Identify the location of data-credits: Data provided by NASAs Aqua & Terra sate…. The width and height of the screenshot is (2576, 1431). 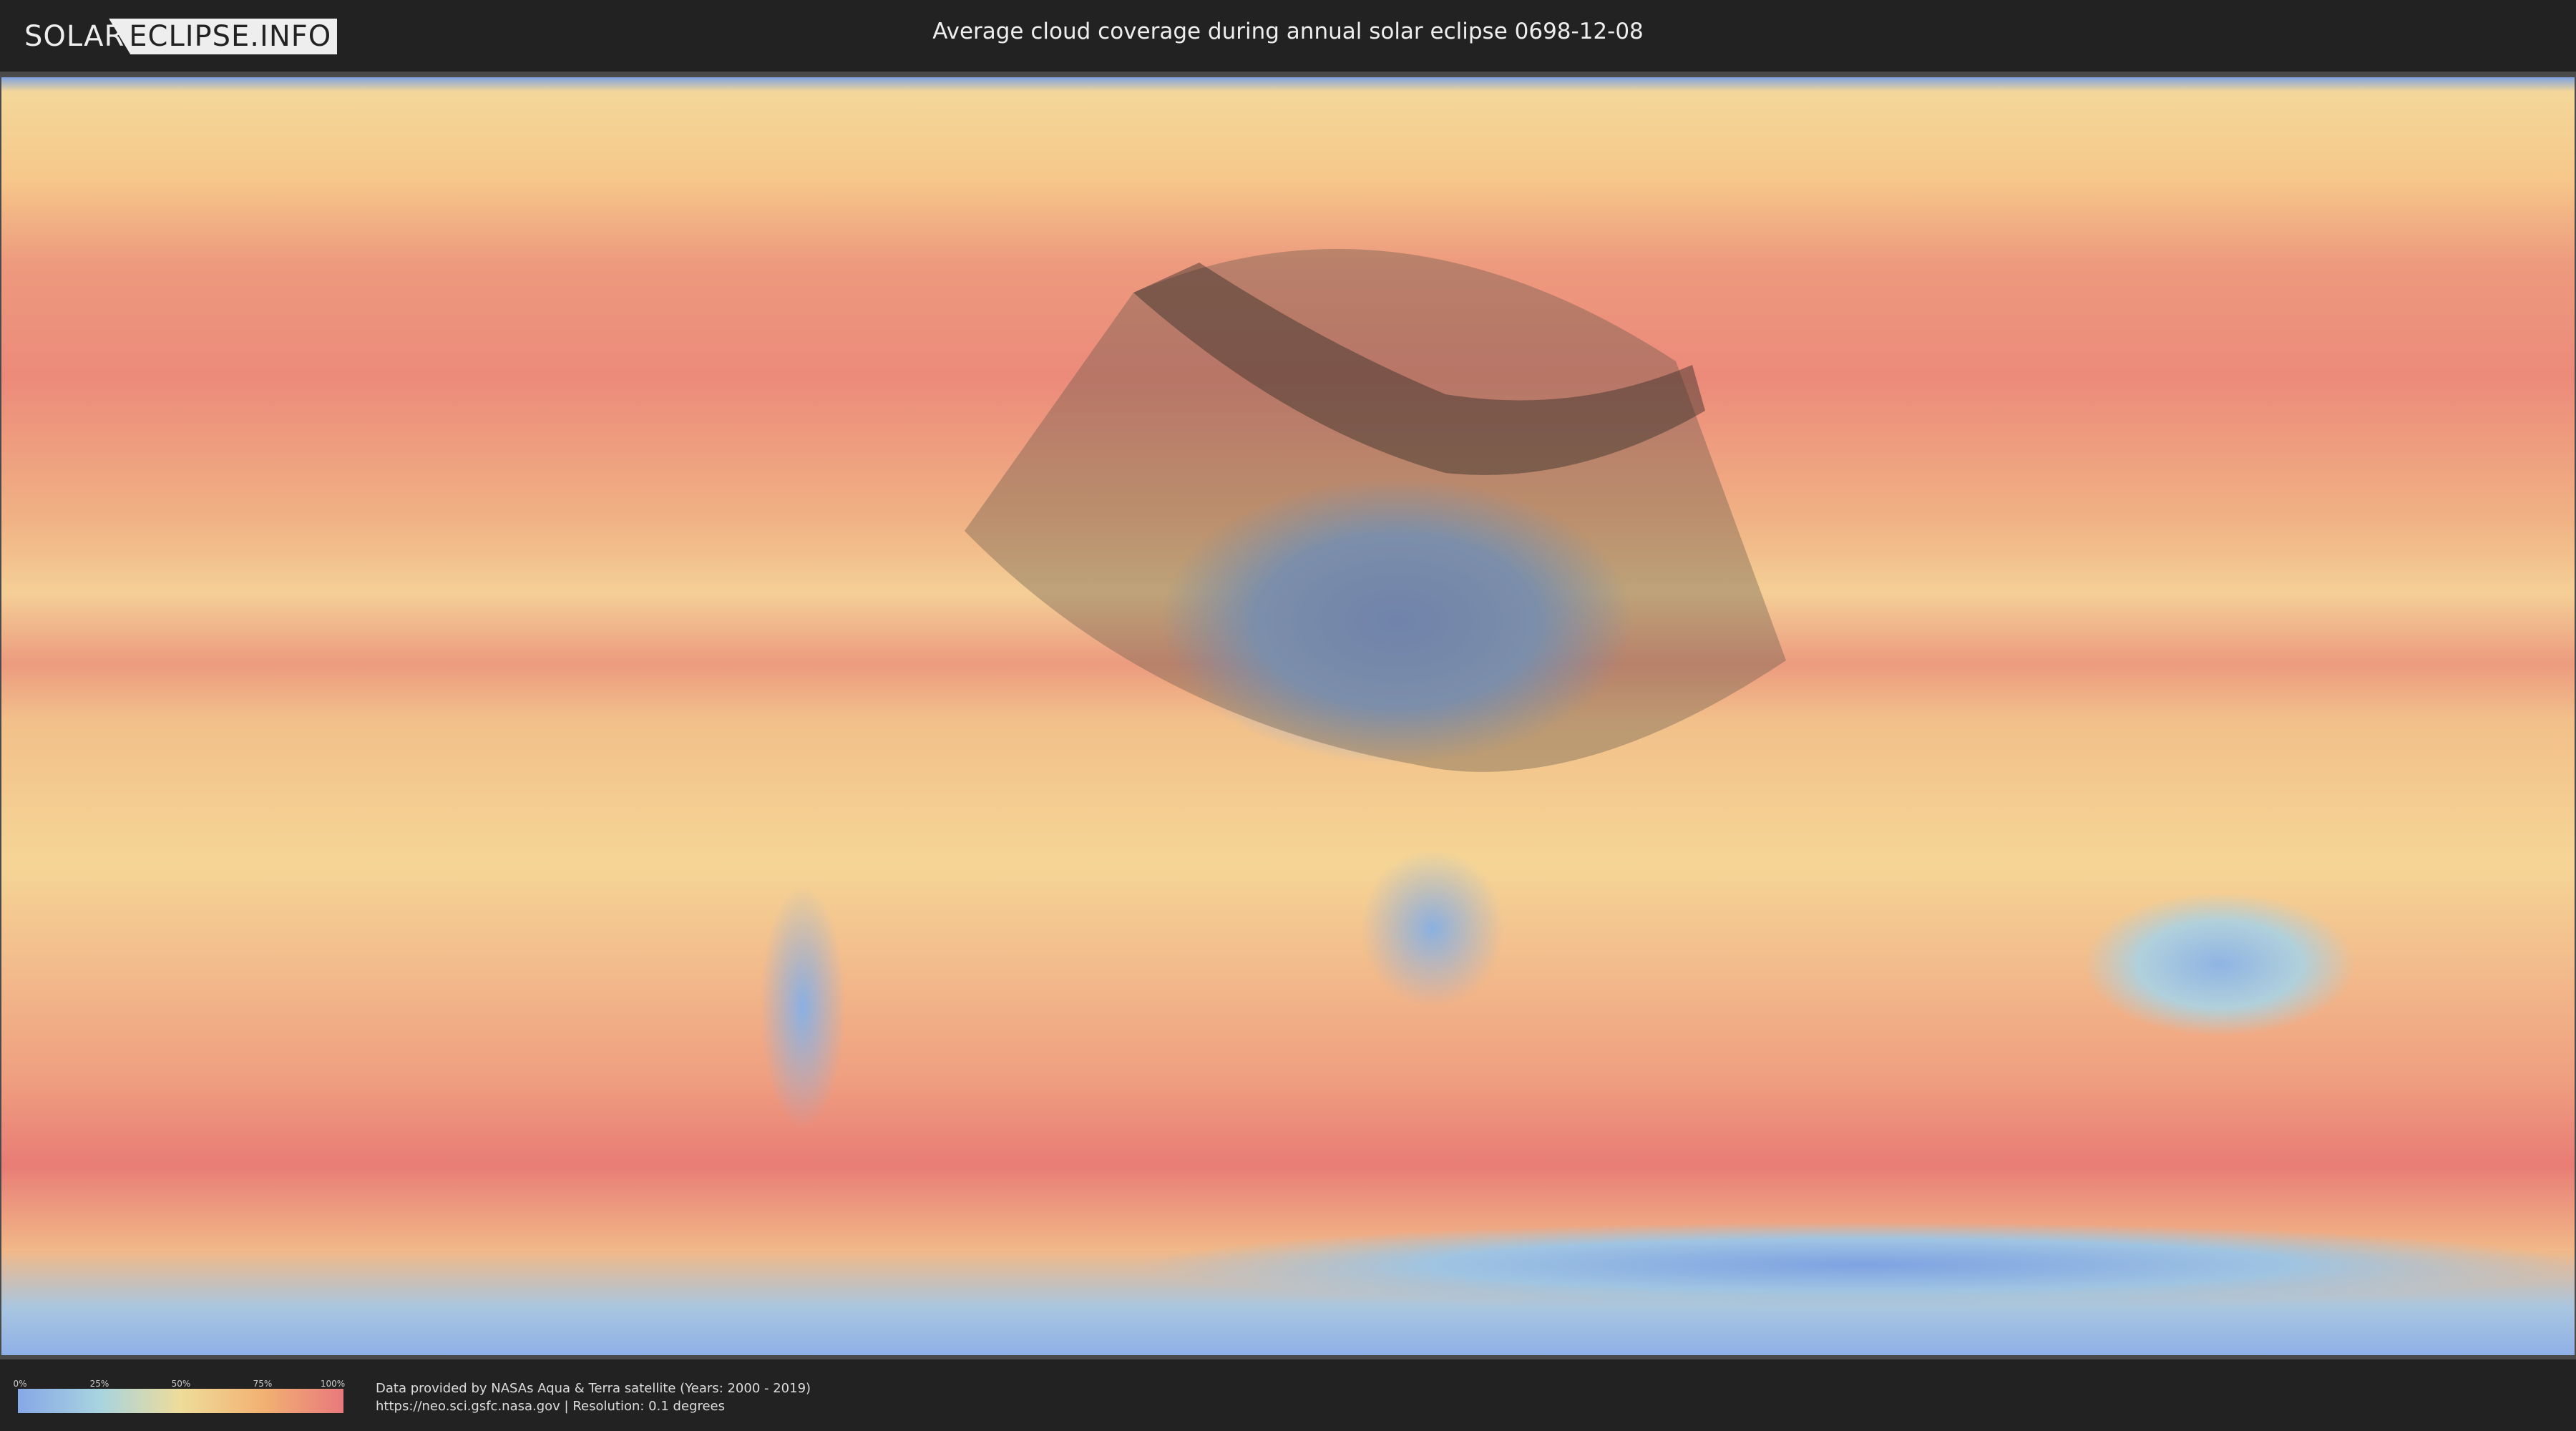
(593, 1397).